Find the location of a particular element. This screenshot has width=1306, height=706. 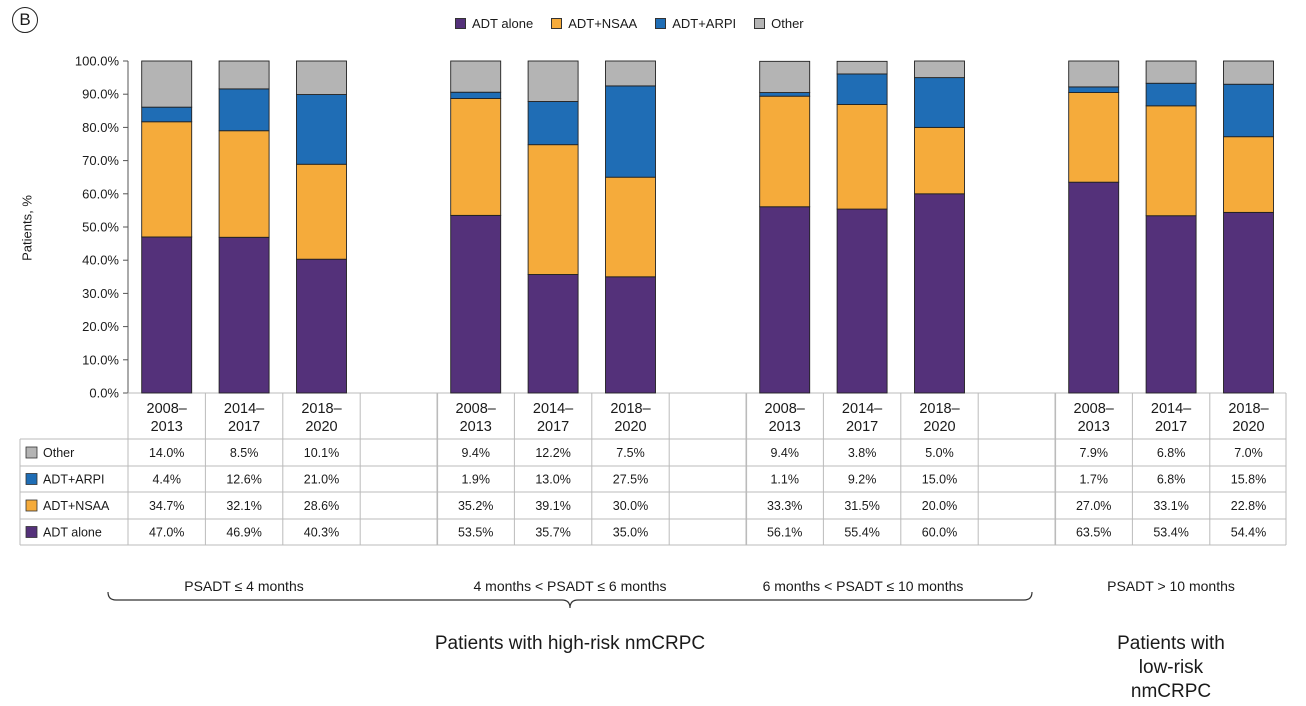

bar-segment-adt-nsaa-g1-b2 is located at coordinates (244, 184).